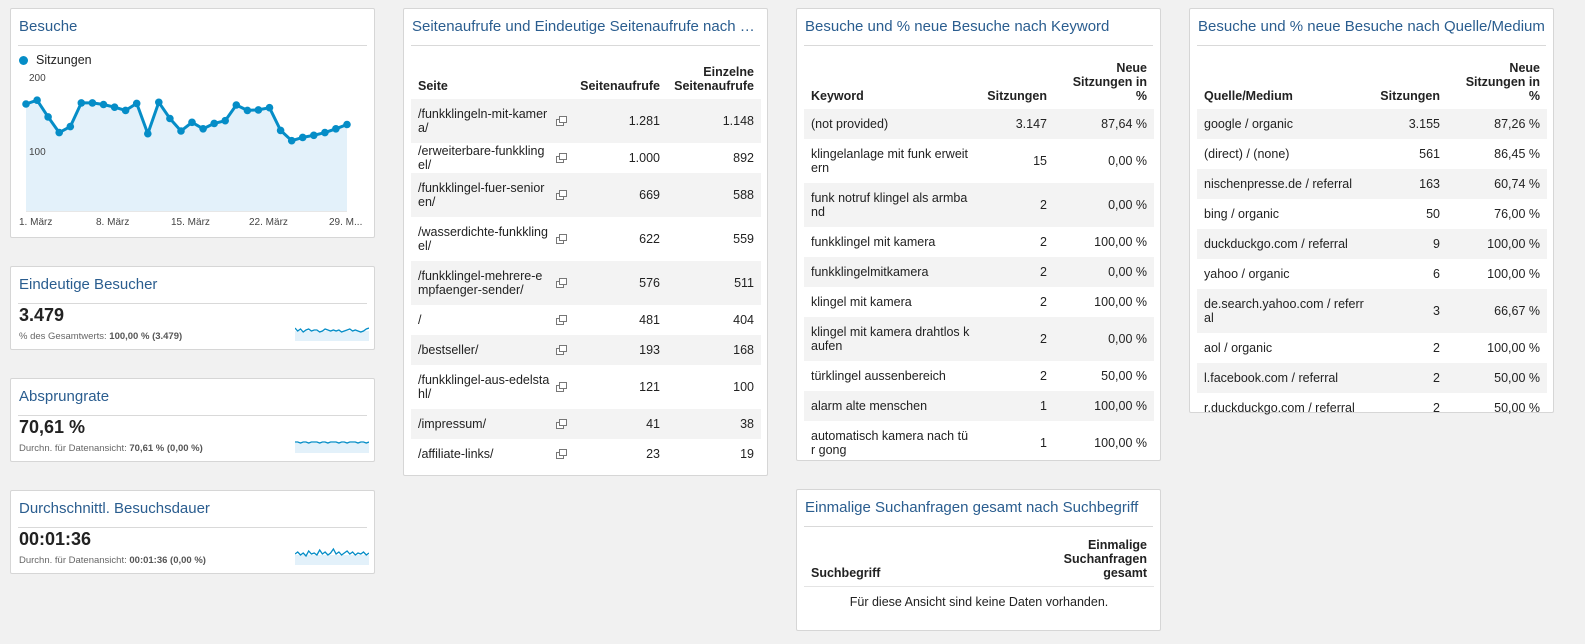 The image size is (1585, 644). What do you see at coordinates (1372, 274) in the screenshot?
I see `table-row: yahoo / organic 6 100,00 %` at bounding box center [1372, 274].